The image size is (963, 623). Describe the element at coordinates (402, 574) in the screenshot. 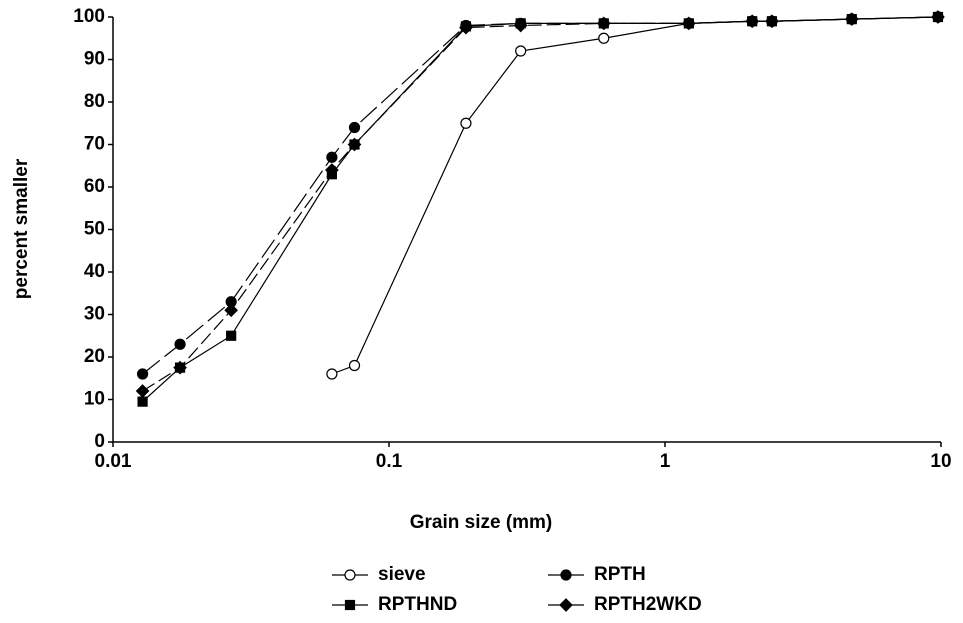

I see `legend-label: sieve` at that location.